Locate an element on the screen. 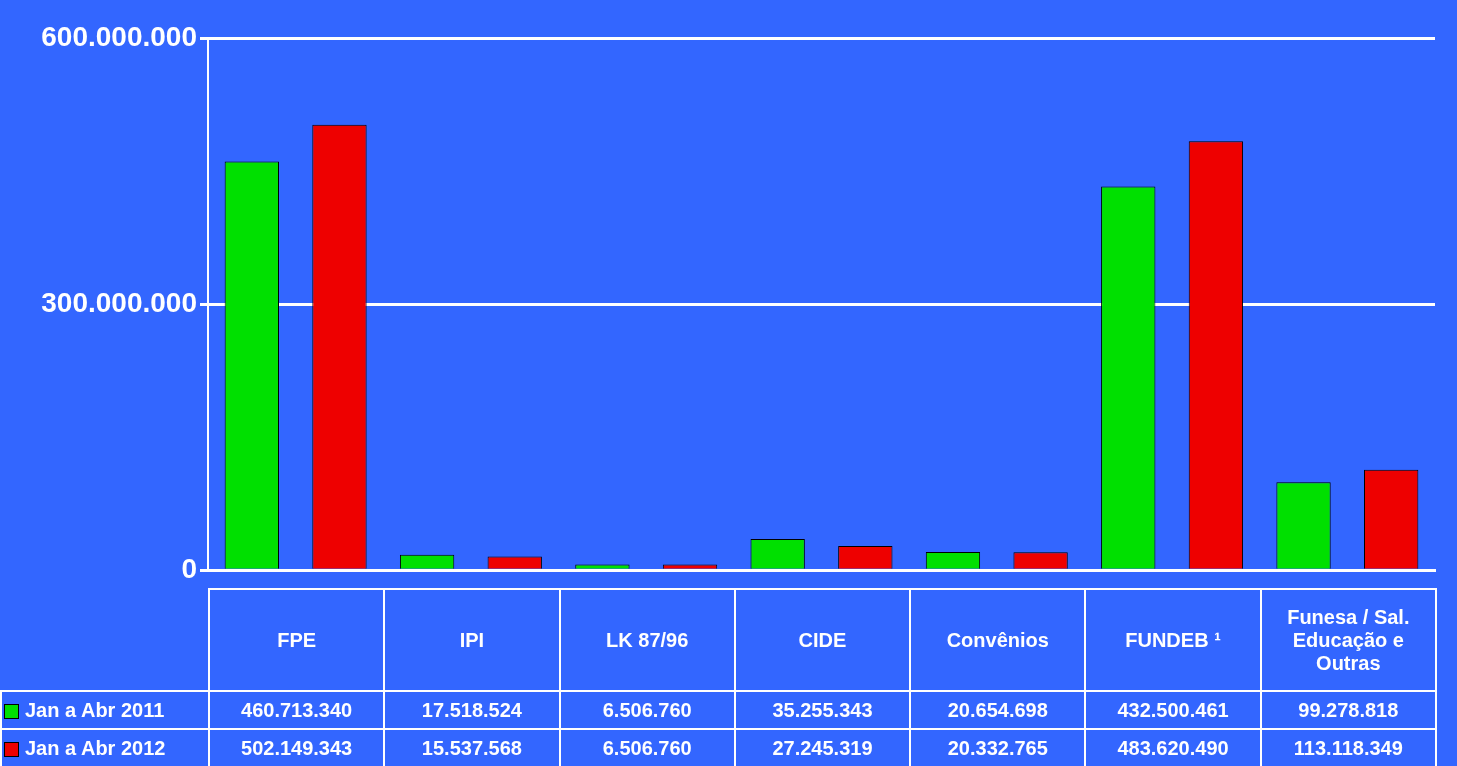  data-label: 460.713.340 is located at coordinates (297, 710).